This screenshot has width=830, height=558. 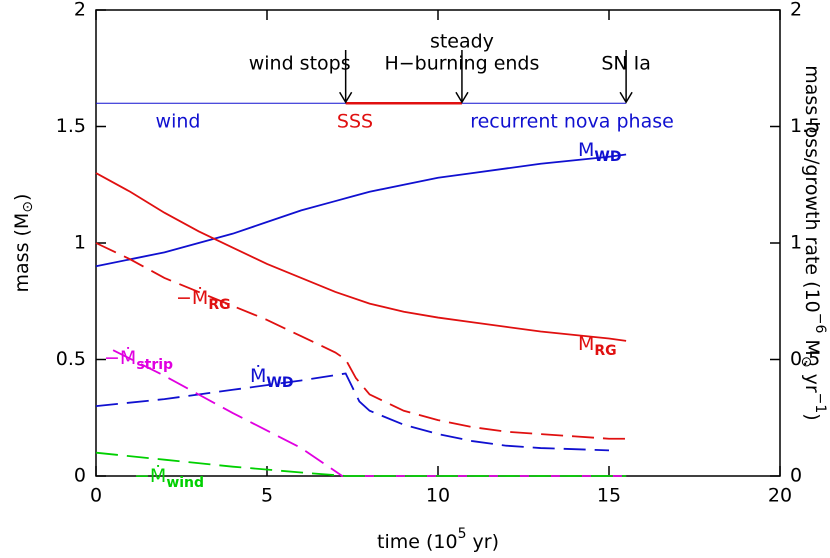 I want to click on event-label: SN Ia, so click(x=626, y=64).